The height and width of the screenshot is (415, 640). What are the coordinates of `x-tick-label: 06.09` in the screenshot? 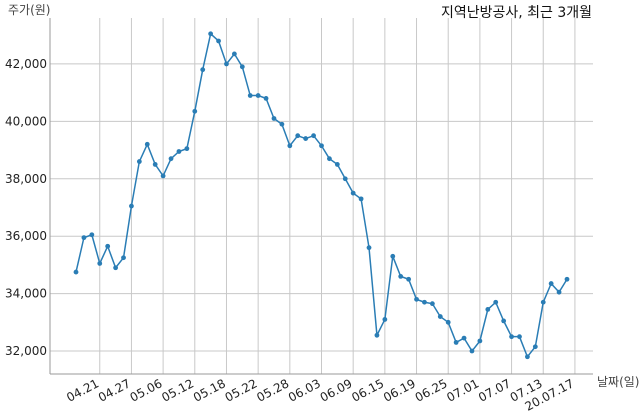 It's located at (336, 390).